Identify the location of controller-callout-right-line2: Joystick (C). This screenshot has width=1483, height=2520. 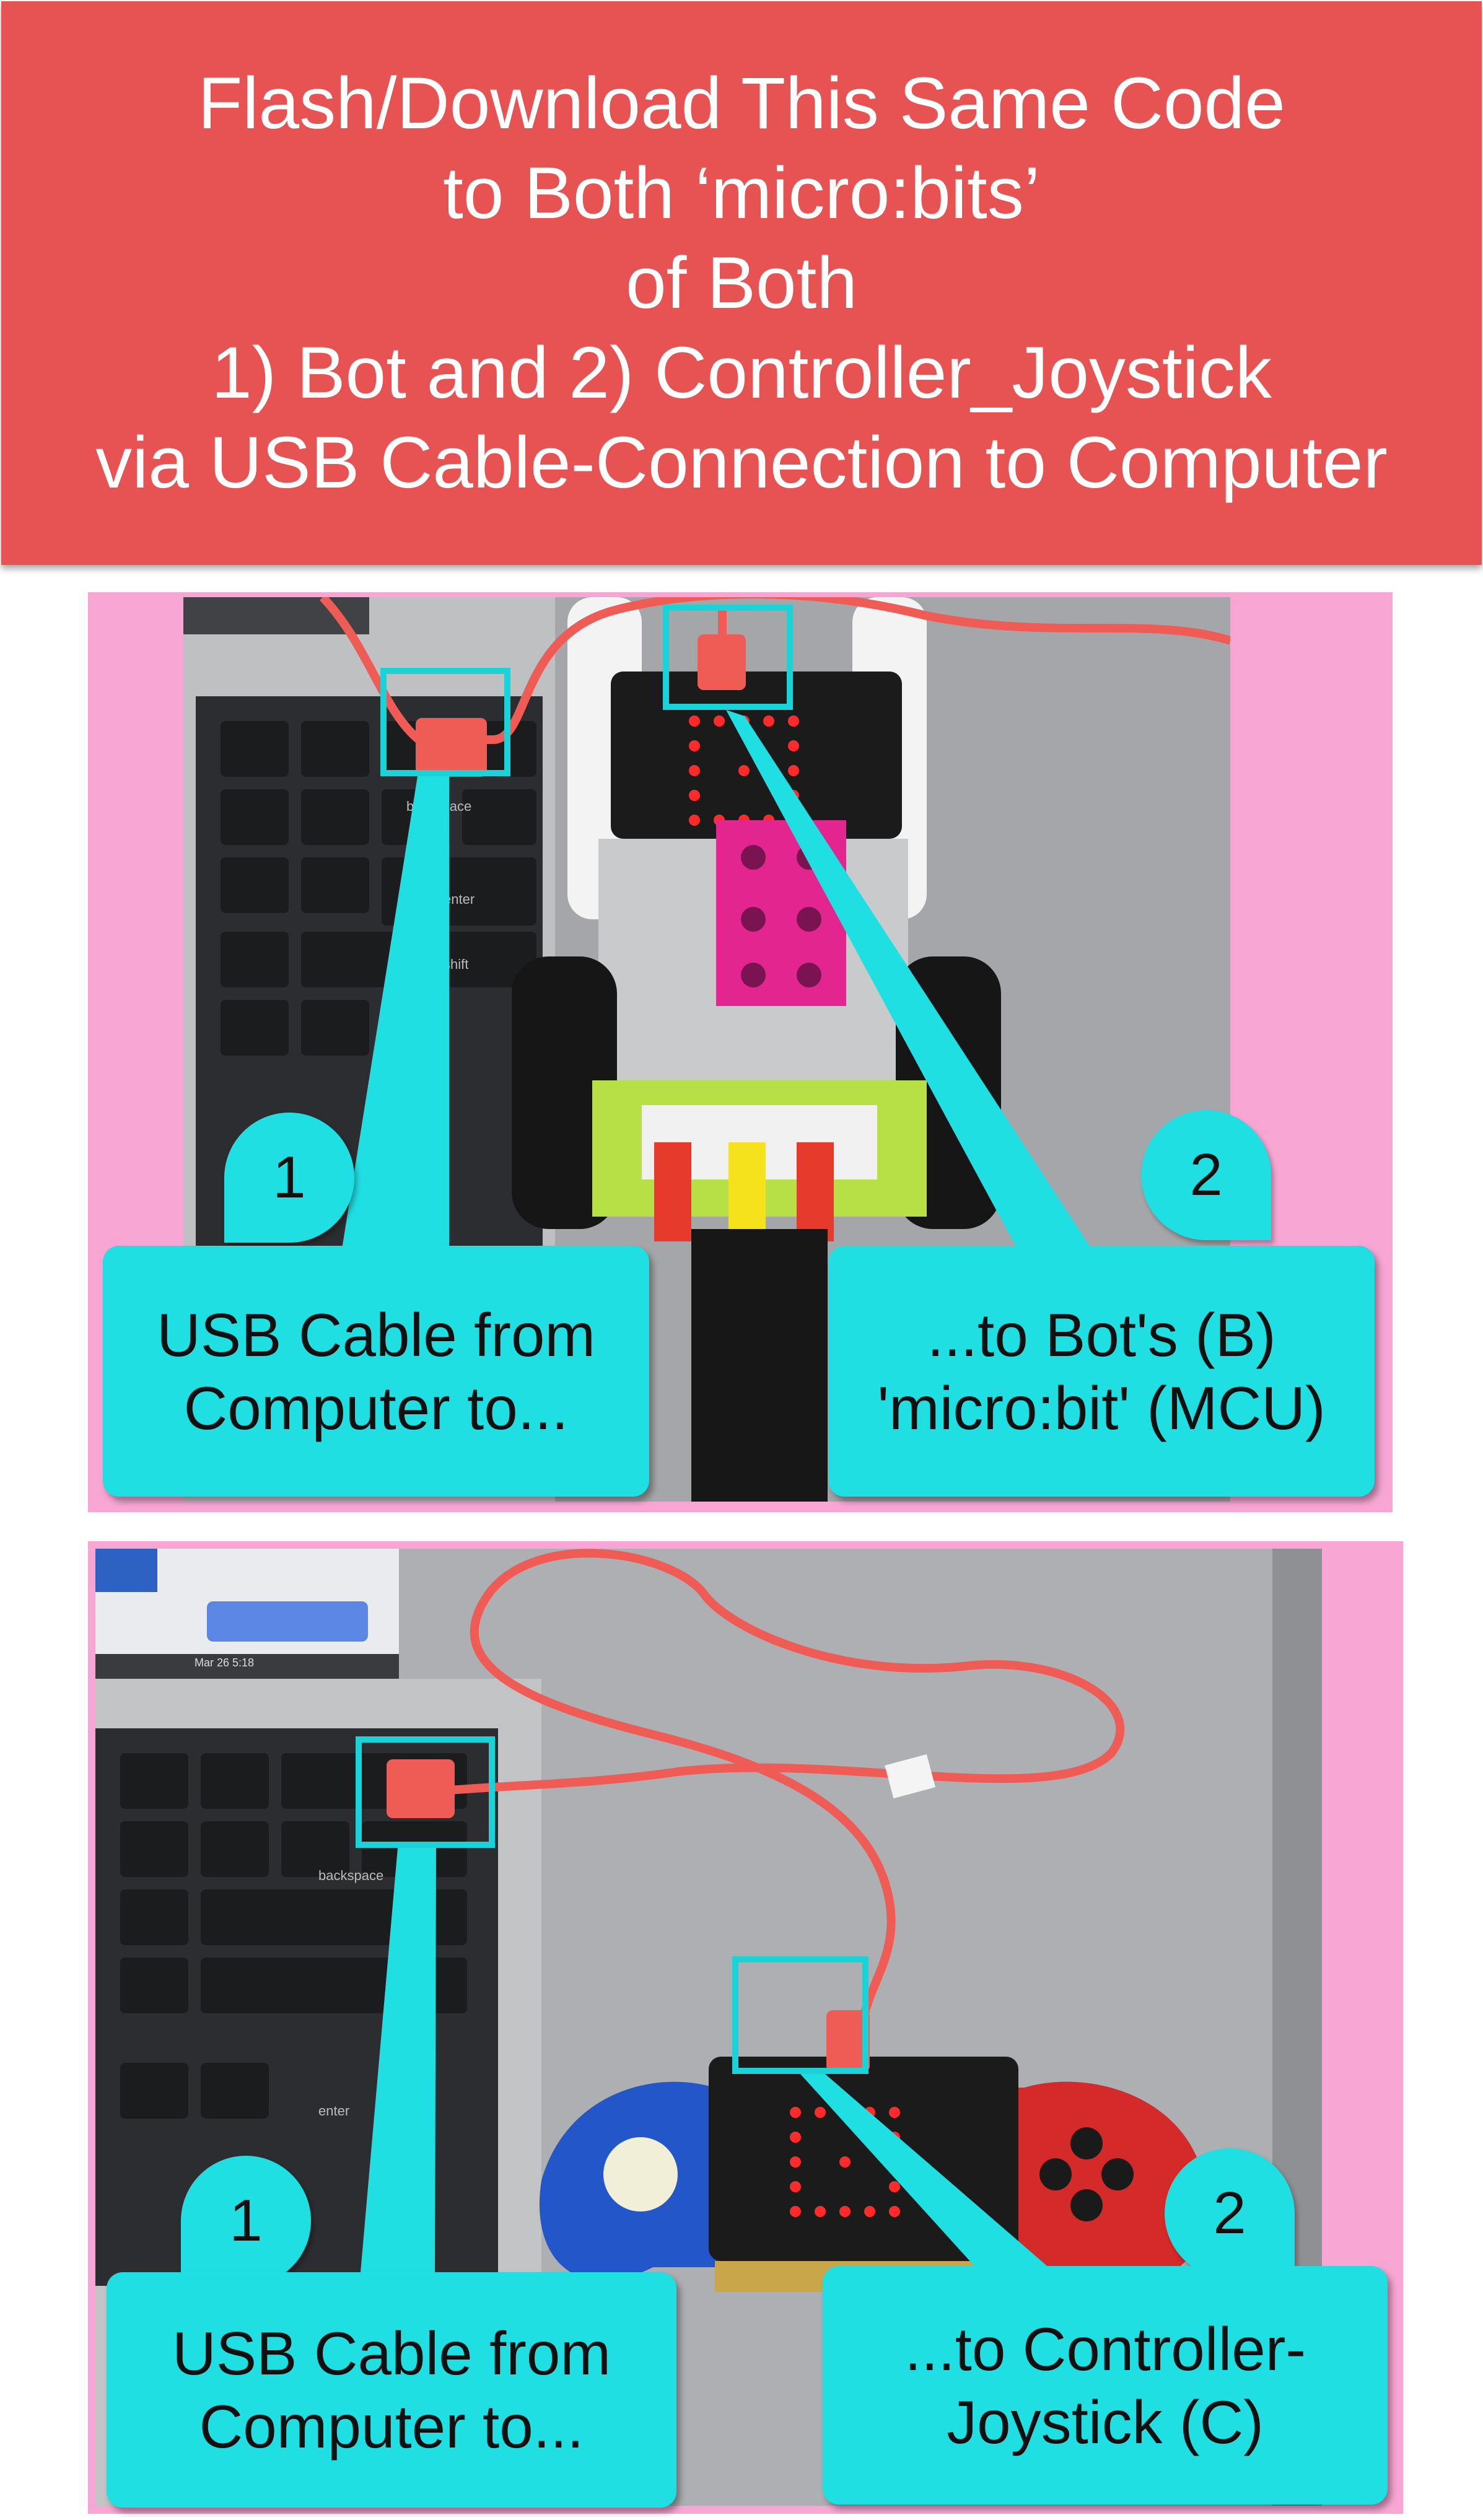
(1106, 2421).